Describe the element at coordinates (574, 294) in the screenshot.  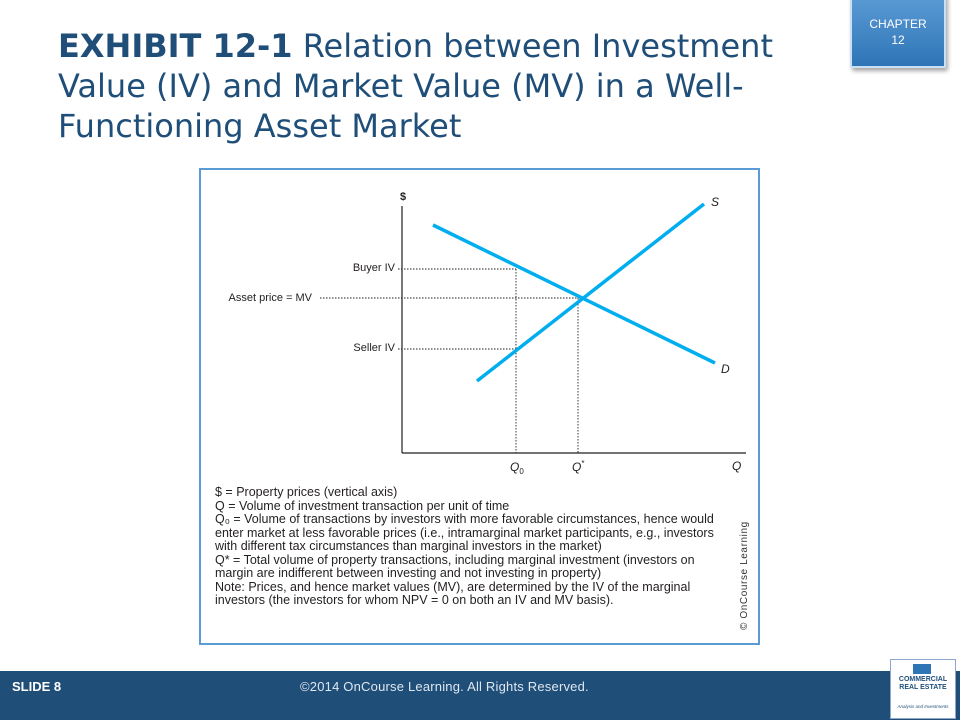
I see `demand-line` at that location.